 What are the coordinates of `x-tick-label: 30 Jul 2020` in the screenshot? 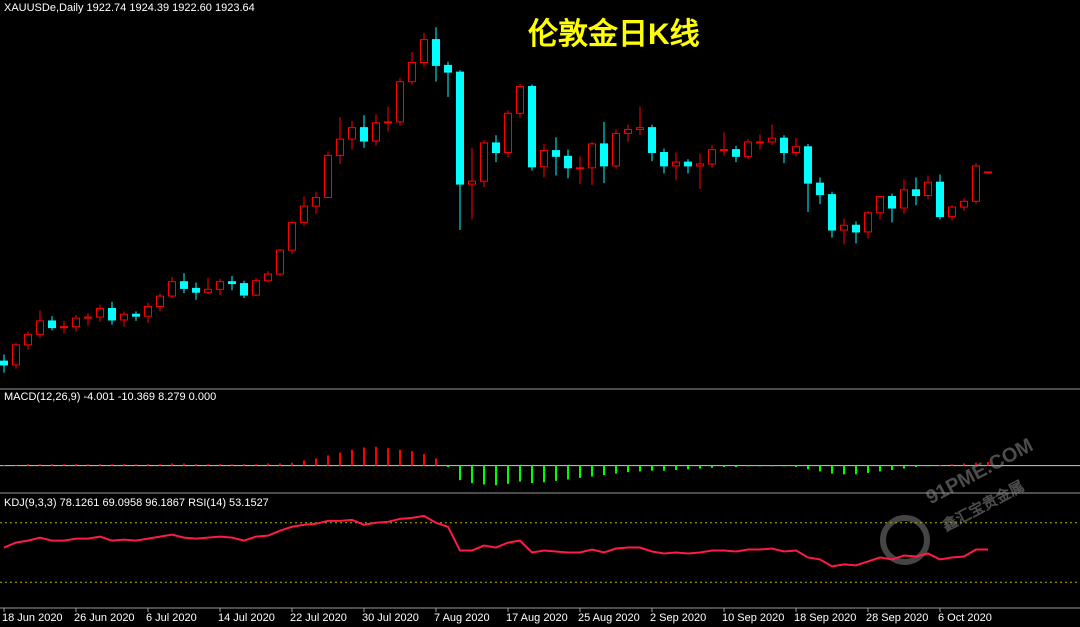 It's located at (390, 618).